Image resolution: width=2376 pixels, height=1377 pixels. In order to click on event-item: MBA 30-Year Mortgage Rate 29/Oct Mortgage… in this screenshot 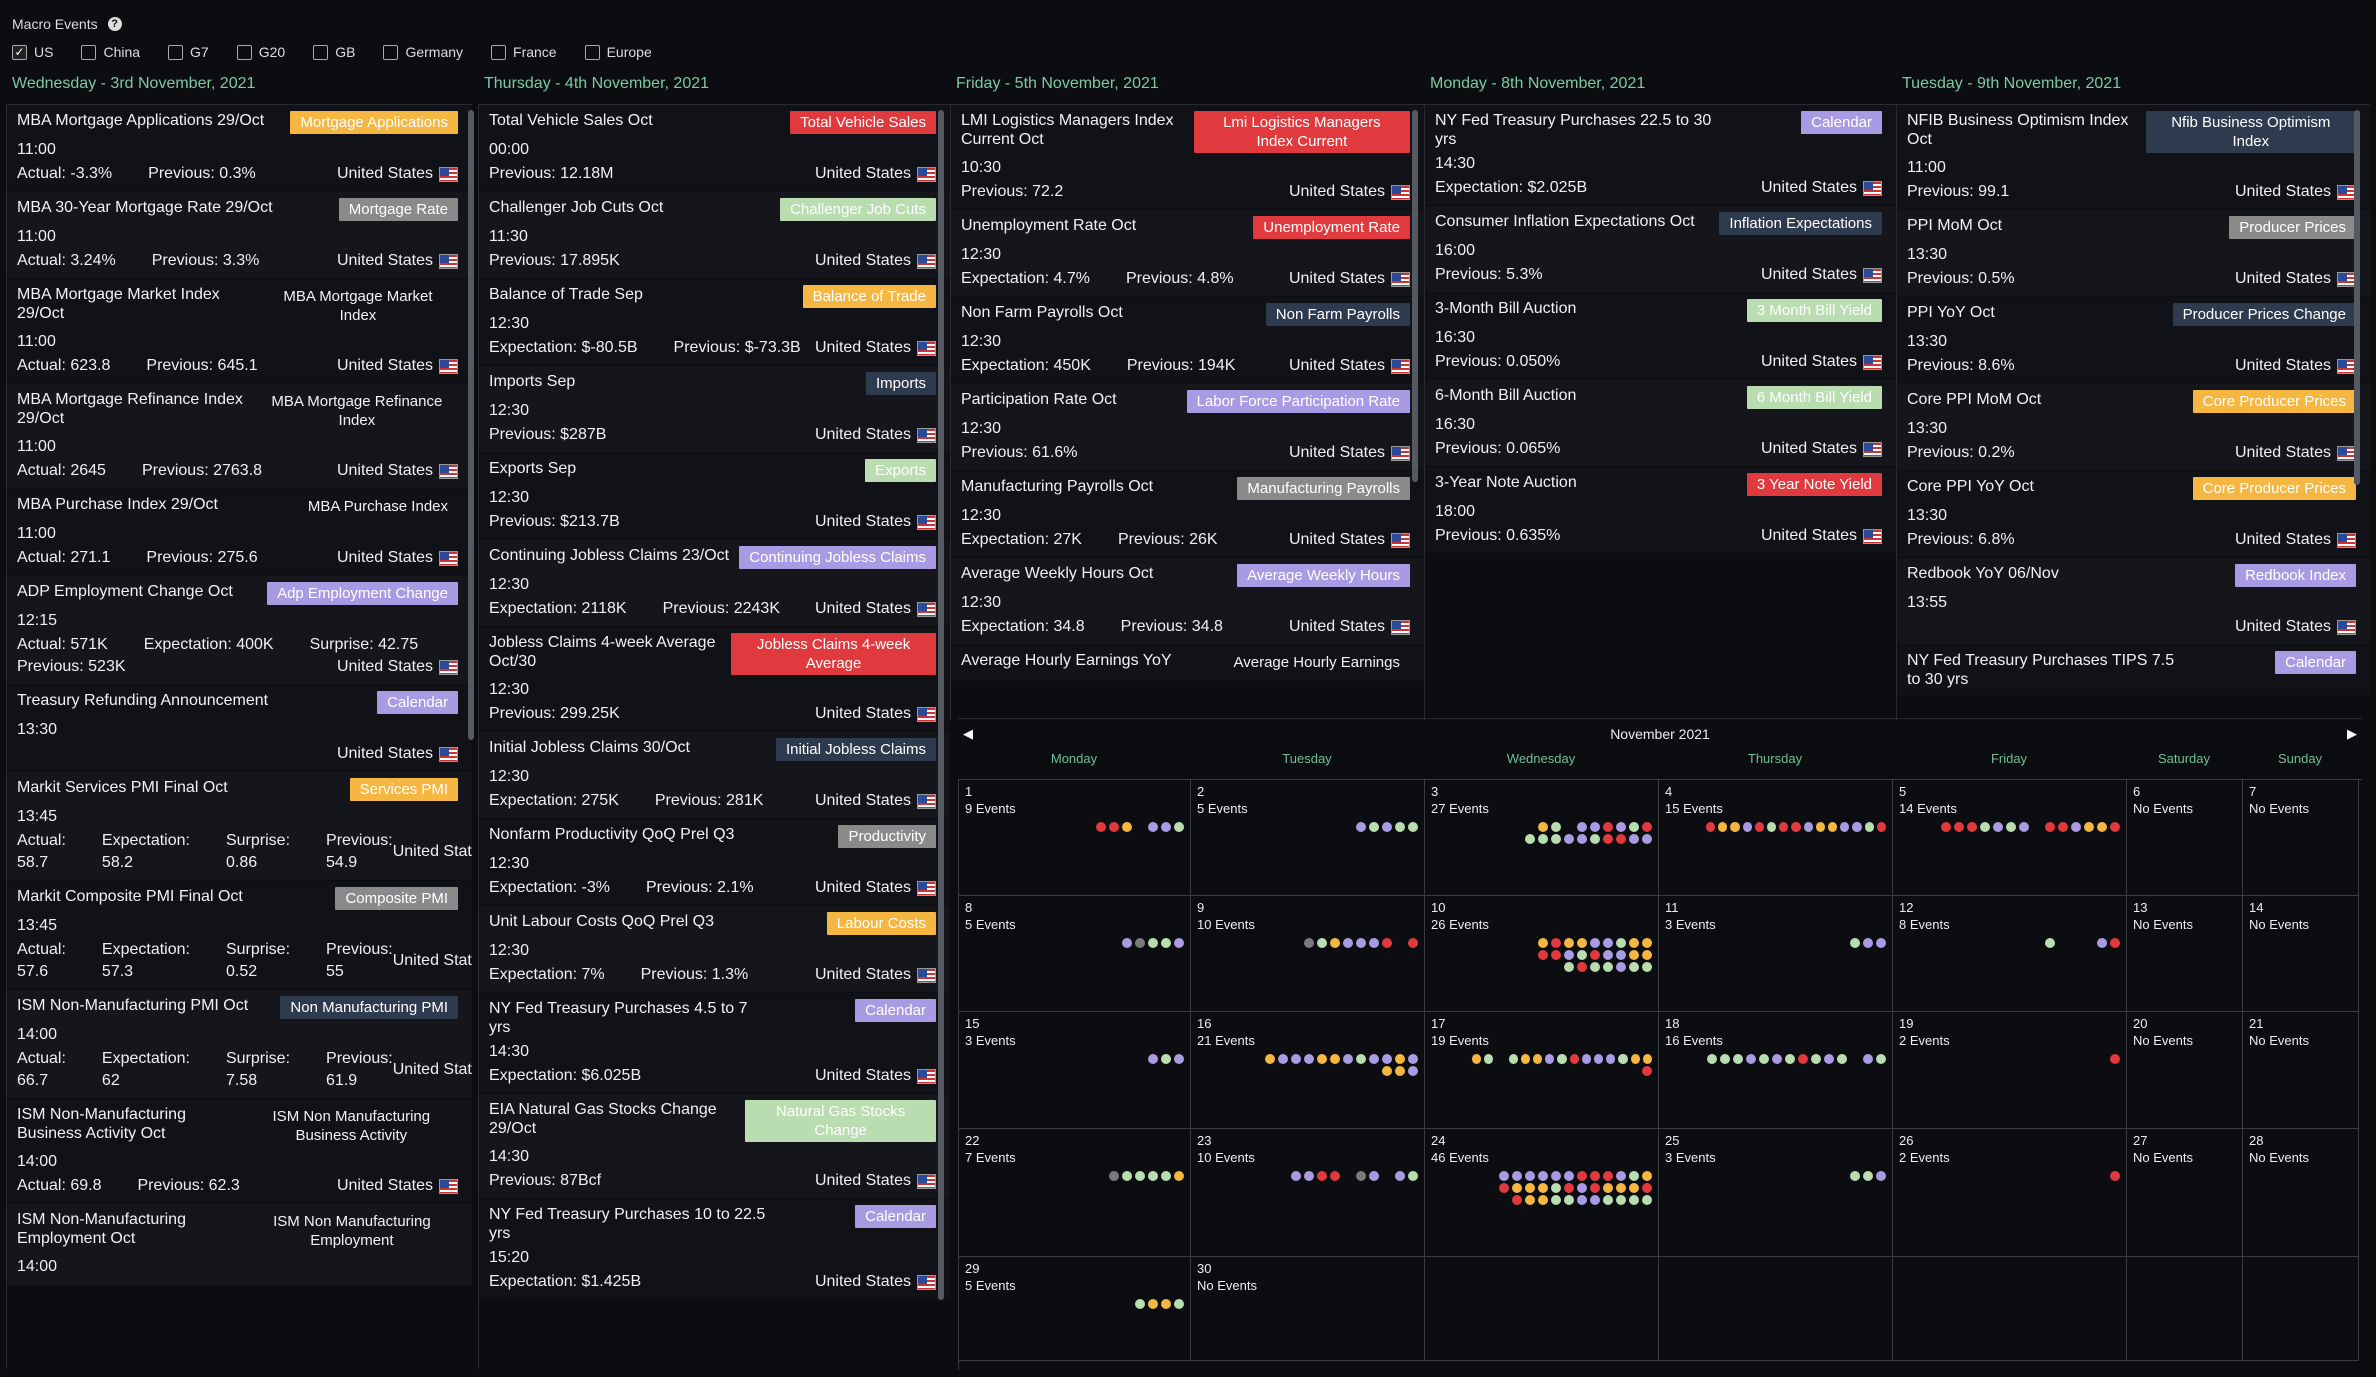, I will do `click(239, 235)`.